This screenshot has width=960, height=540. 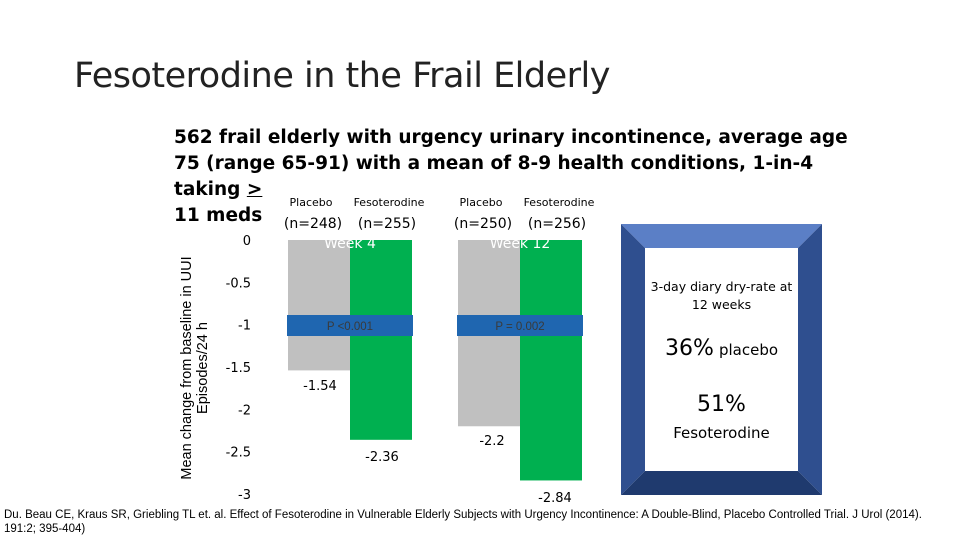 What do you see at coordinates (244, 326) in the screenshot?
I see `y-tick-label: -1` at bounding box center [244, 326].